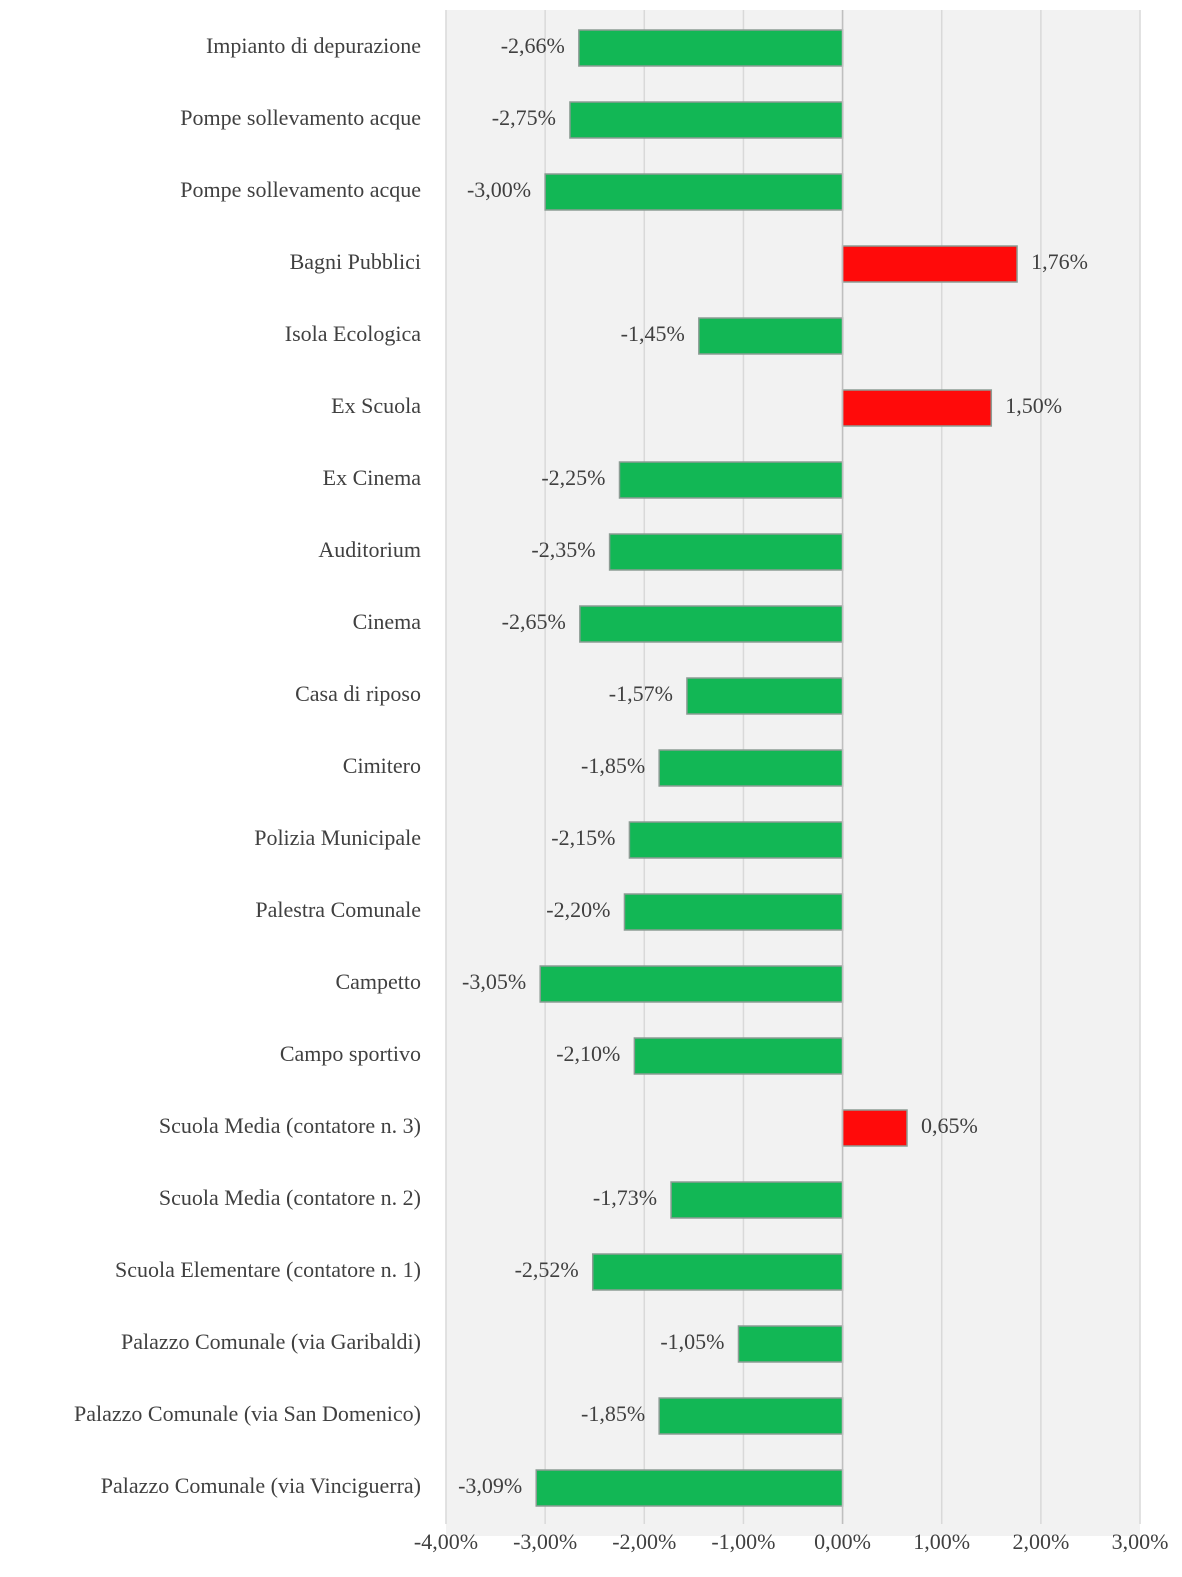  I want to click on y-tick-label: Cinema, so click(387, 621).